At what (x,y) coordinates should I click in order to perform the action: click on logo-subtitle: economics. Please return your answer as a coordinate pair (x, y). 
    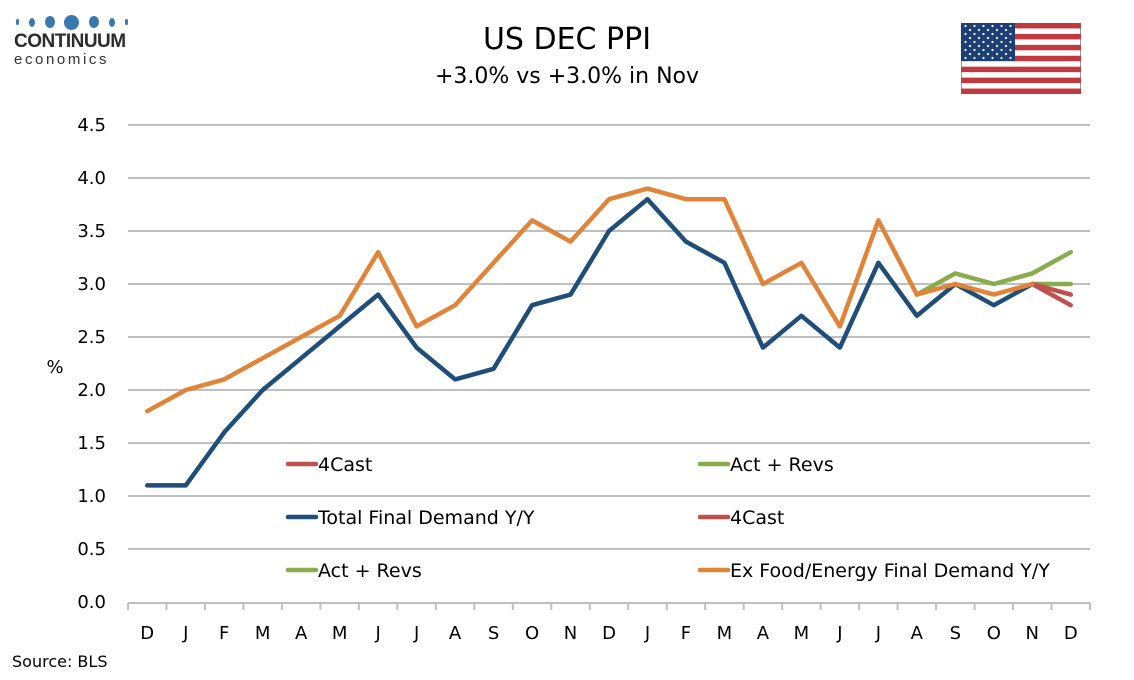
    Looking at the image, I should click on (62, 59).